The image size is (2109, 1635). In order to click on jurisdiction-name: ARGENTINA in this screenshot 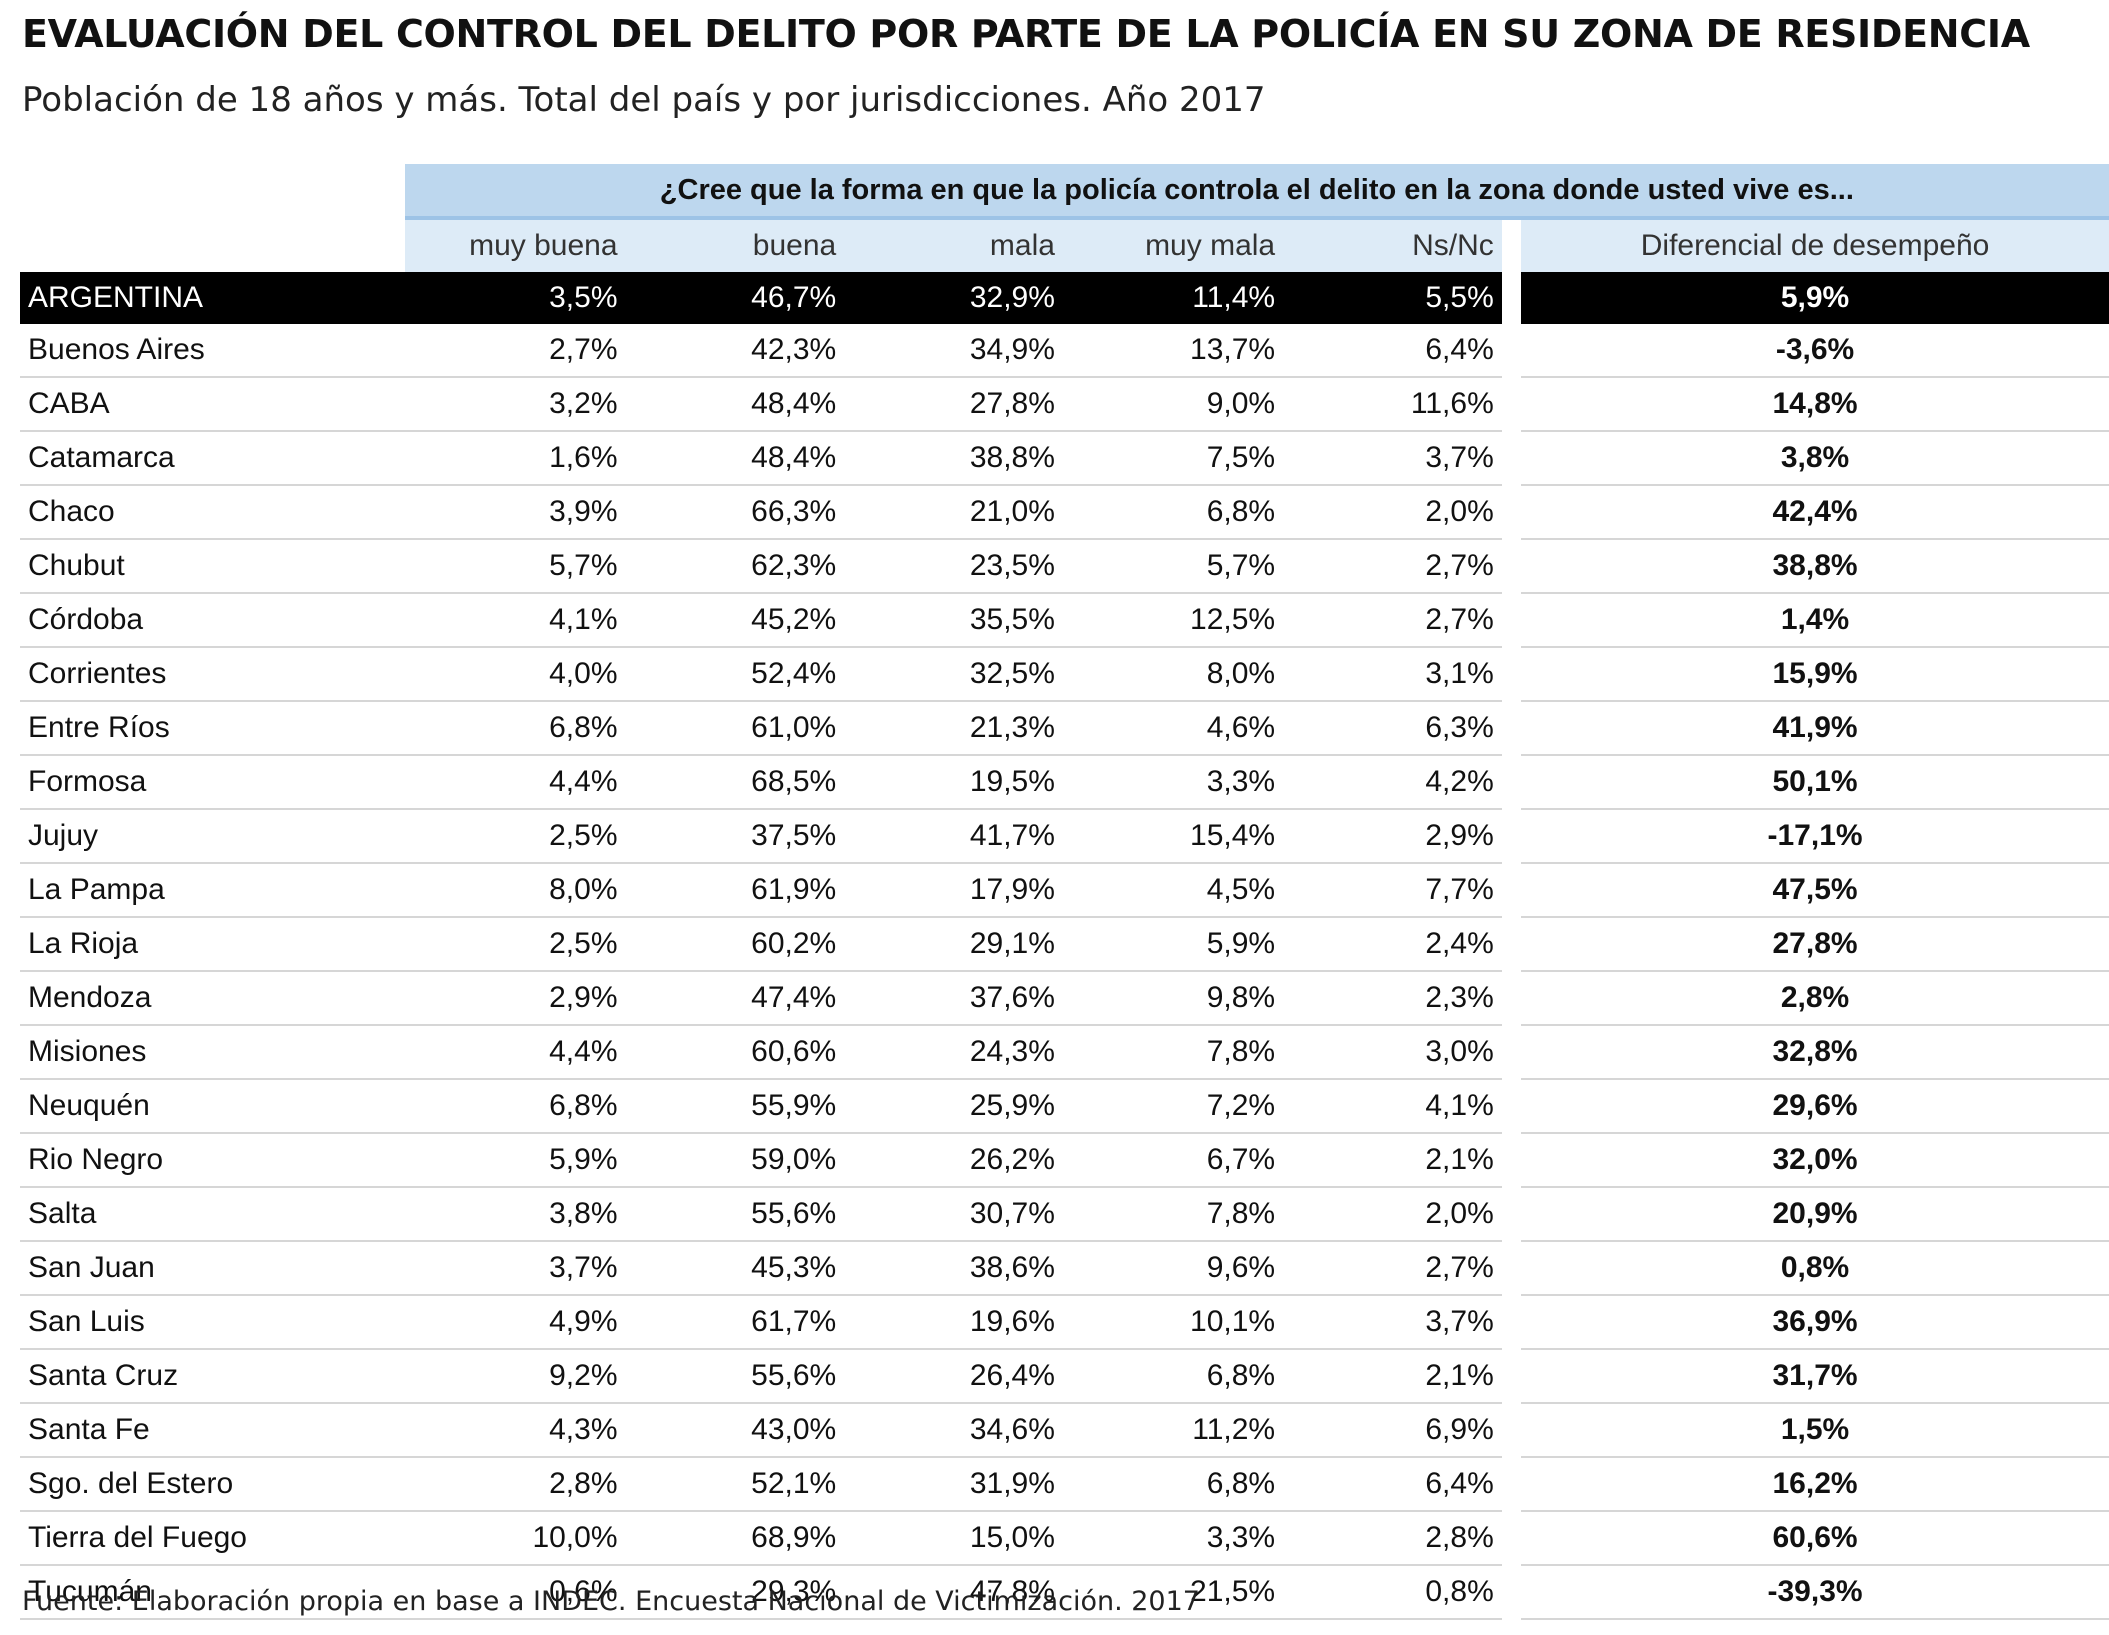, I will do `click(212, 298)`.